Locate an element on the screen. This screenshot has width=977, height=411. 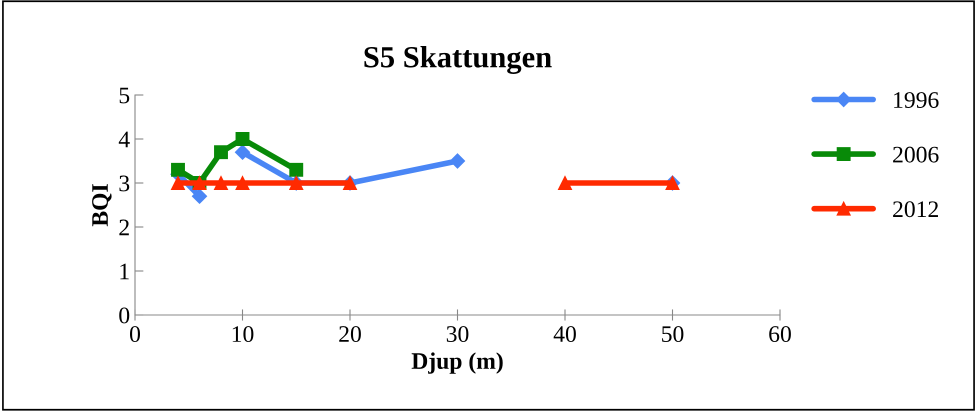
y-tick-label: 2 is located at coordinates (124, 228).